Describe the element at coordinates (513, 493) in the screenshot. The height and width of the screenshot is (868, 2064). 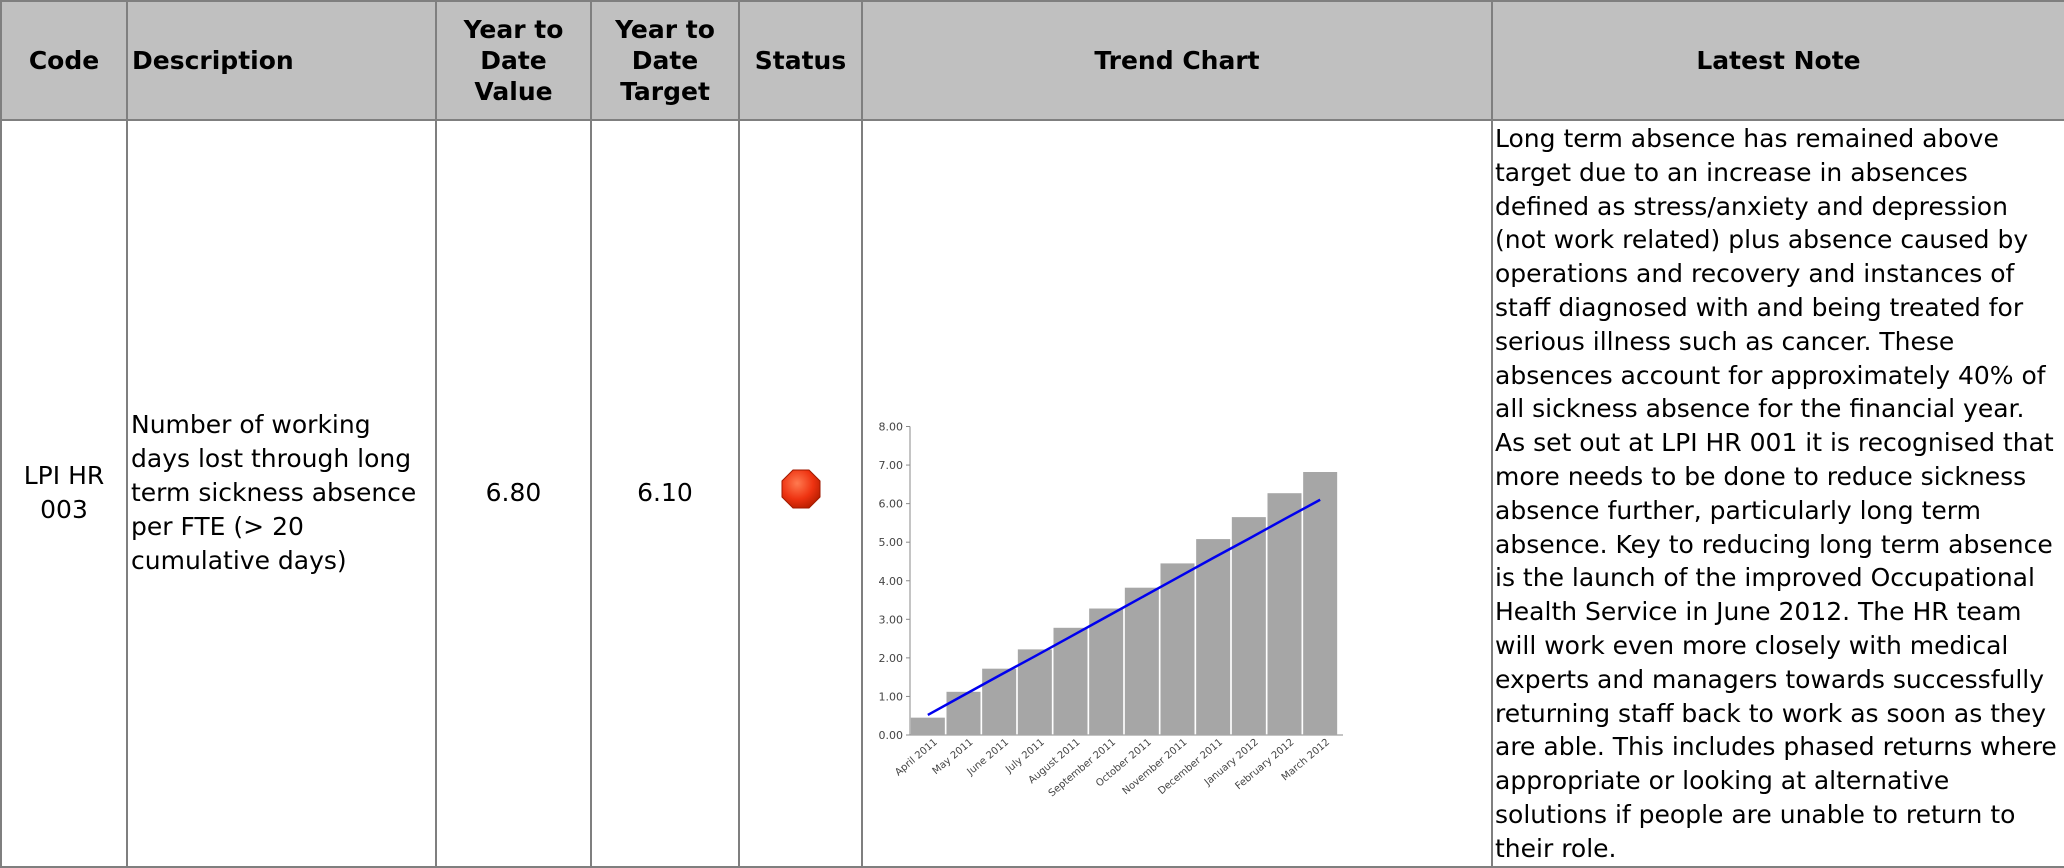
I see `ytd-value-cell: 6.80` at that location.